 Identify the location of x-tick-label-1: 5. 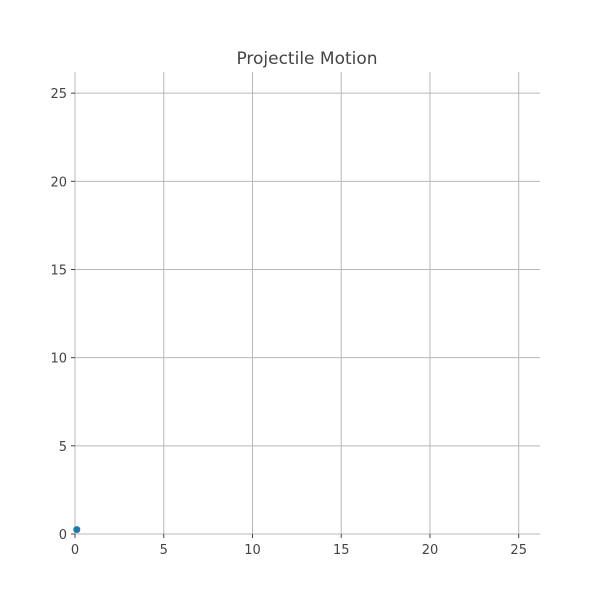
(164, 550).